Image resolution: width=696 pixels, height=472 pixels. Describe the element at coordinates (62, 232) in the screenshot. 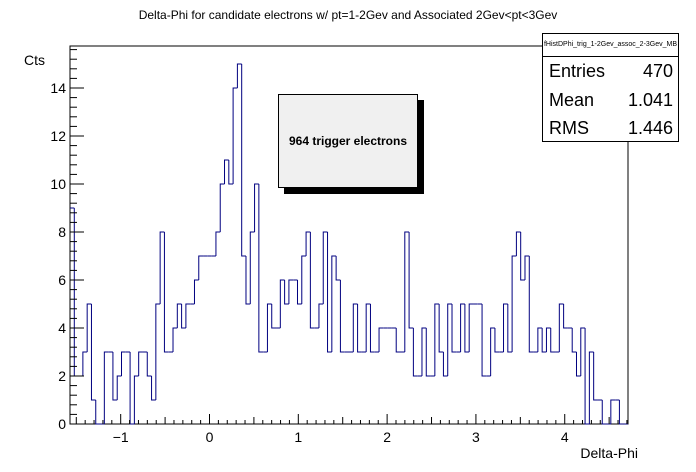

I see `y-tick-label: 8` at that location.